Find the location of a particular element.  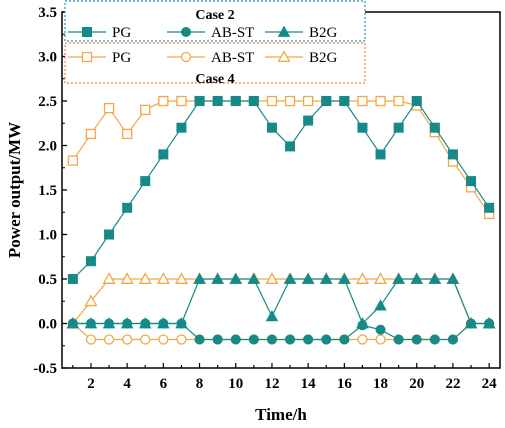

legend-case-4: Case 4 PG AB-ST B2G is located at coordinates (215, 64).